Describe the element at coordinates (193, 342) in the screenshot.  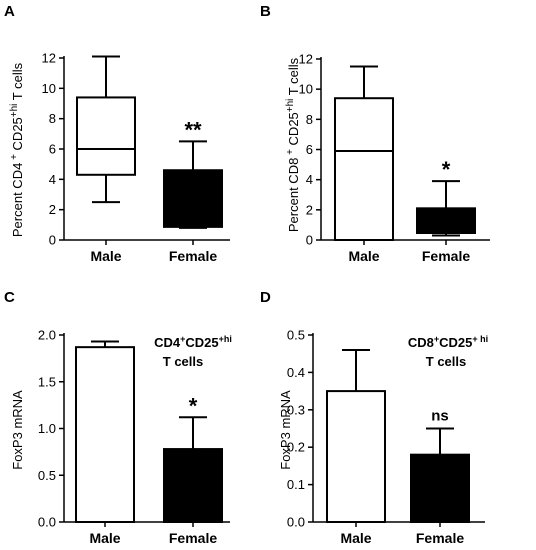
I see `annotation-line1: CD4+CD25+hi` at that location.